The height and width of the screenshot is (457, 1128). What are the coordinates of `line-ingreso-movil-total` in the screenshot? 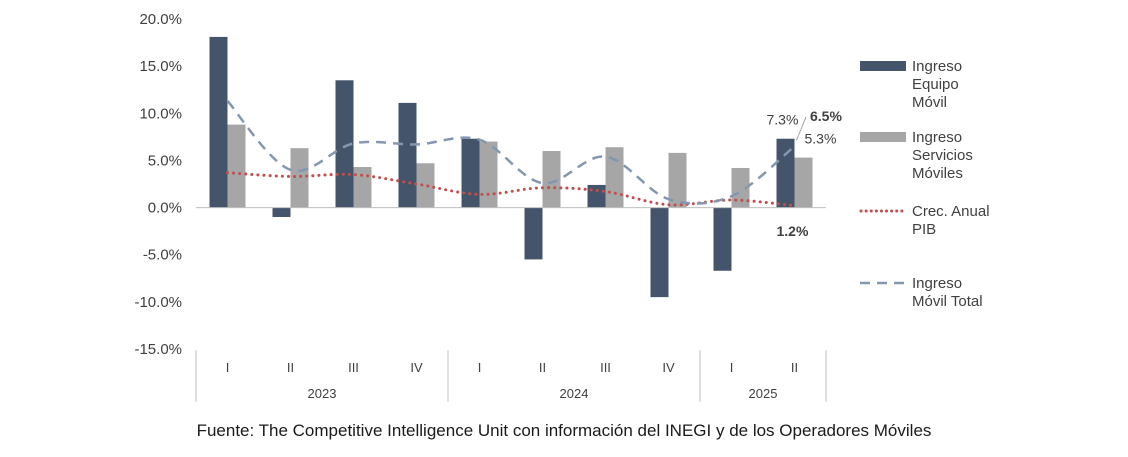 It's located at (511, 152).